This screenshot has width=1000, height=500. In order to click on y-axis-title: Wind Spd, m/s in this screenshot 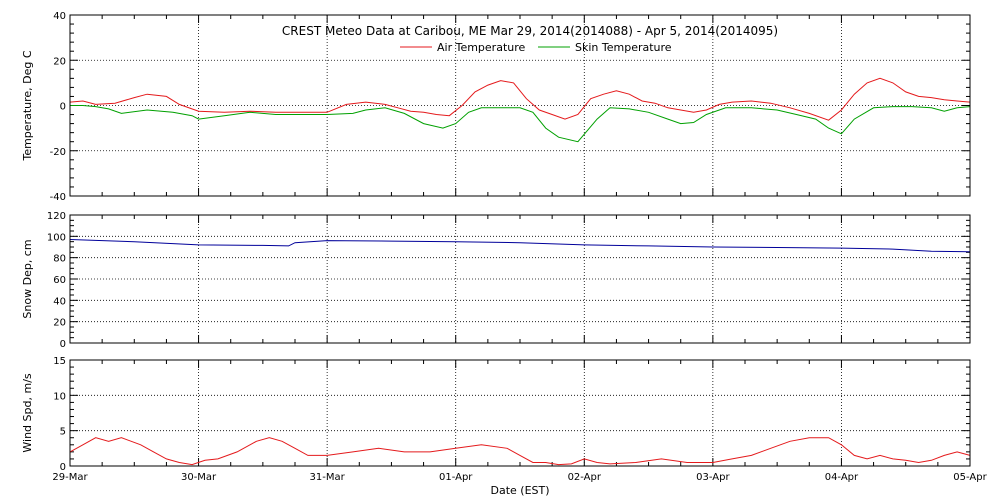, I will do `click(27, 413)`.